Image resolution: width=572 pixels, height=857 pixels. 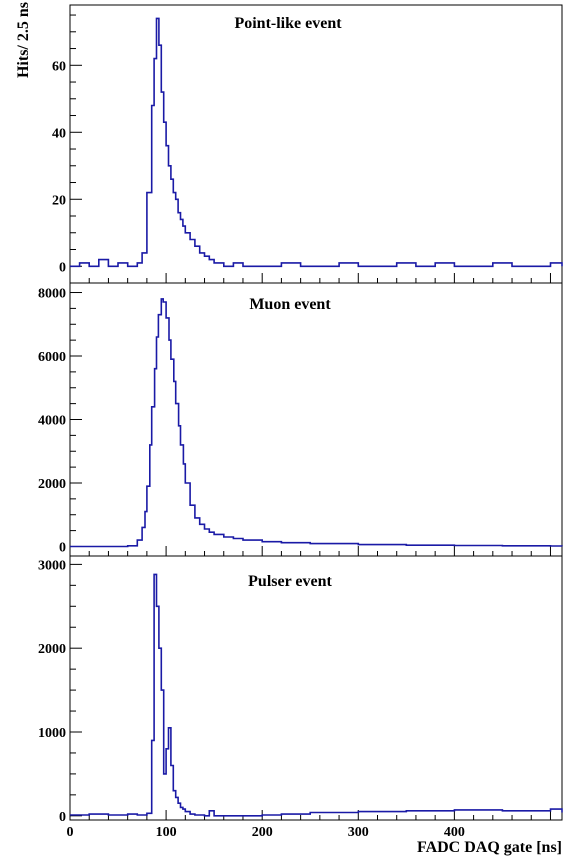 What do you see at coordinates (52, 357) in the screenshot?
I see `y-tick-label: 6000` at bounding box center [52, 357].